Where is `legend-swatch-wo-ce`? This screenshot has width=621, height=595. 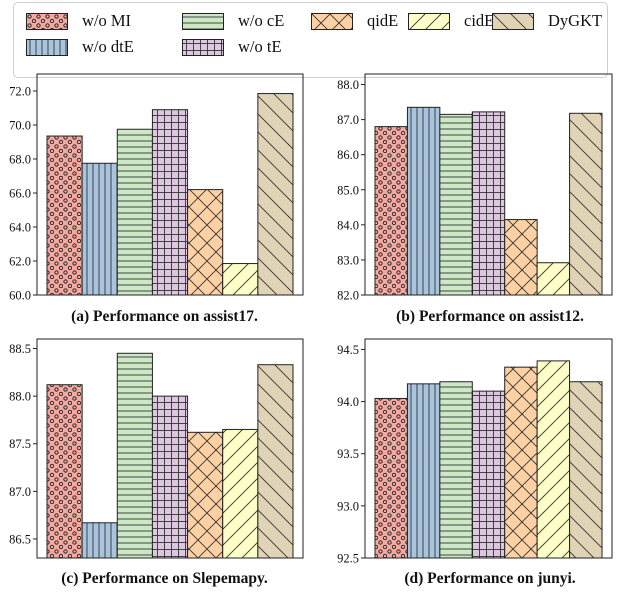
legend-swatch-wo-ce is located at coordinates (203, 21).